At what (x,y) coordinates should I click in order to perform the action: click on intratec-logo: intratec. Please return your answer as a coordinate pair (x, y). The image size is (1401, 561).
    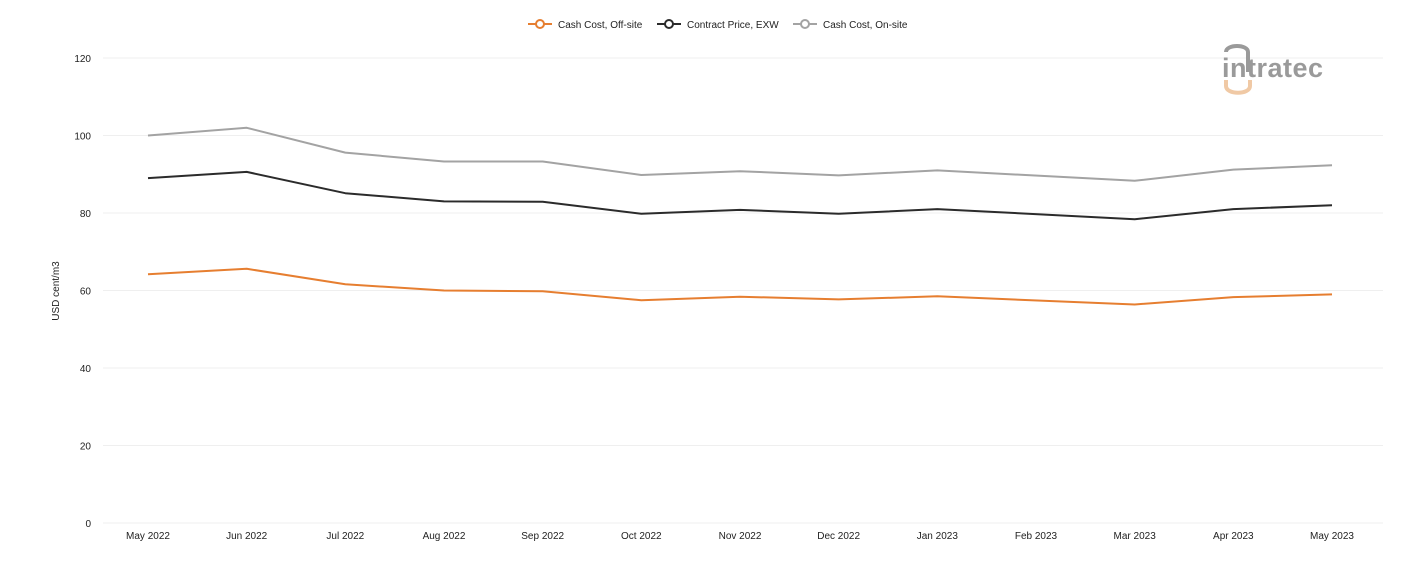
    Looking at the image, I should click on (1273, 69).